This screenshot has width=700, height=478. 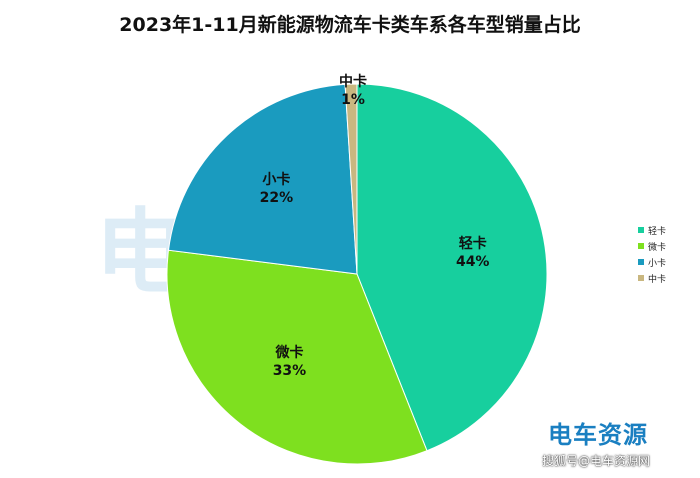 I want to click on legend-item-1: 轻卡, so click(x=652, y=230).